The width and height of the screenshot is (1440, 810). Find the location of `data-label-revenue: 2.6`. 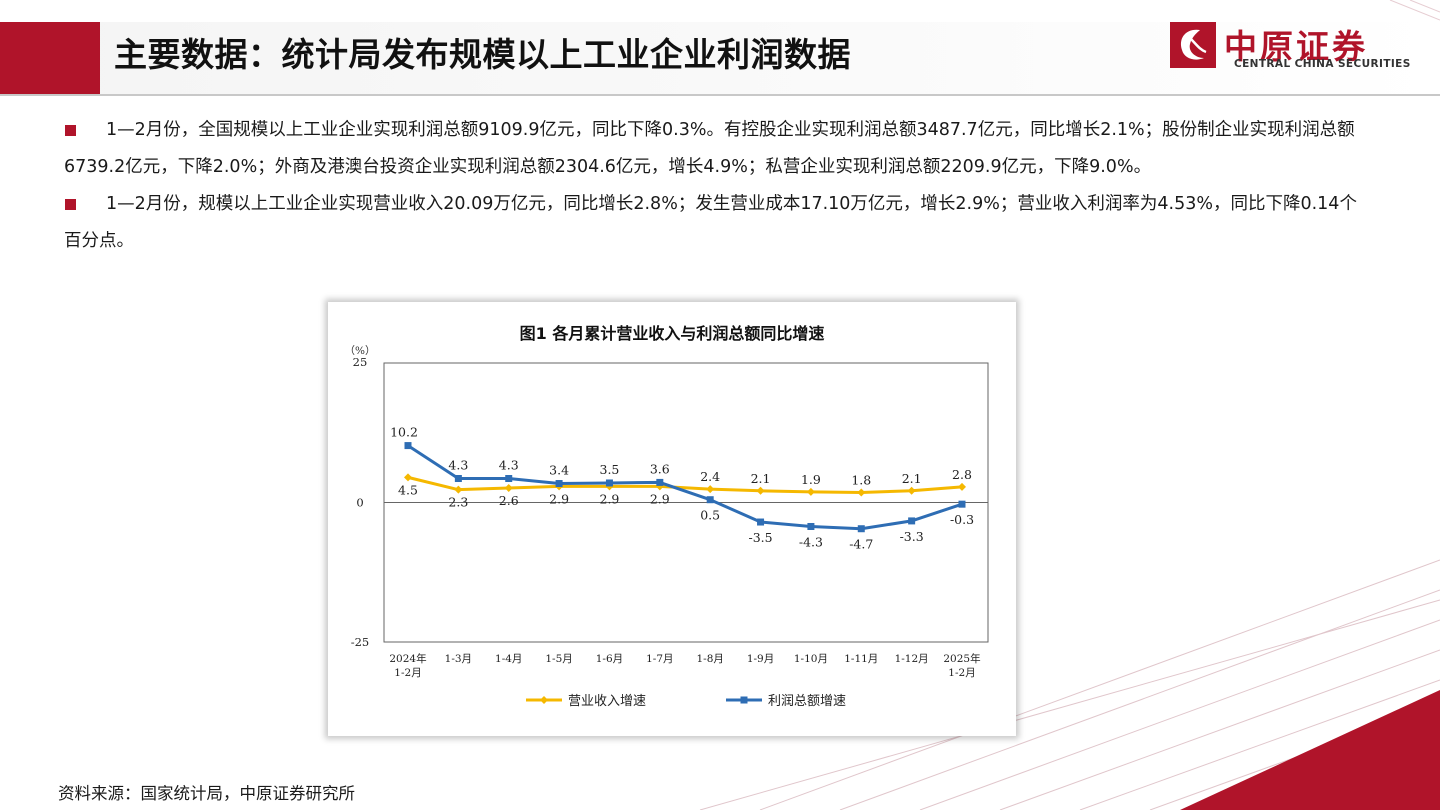

data-label-revenue: 2.6 is located at coordinates (509, 500).